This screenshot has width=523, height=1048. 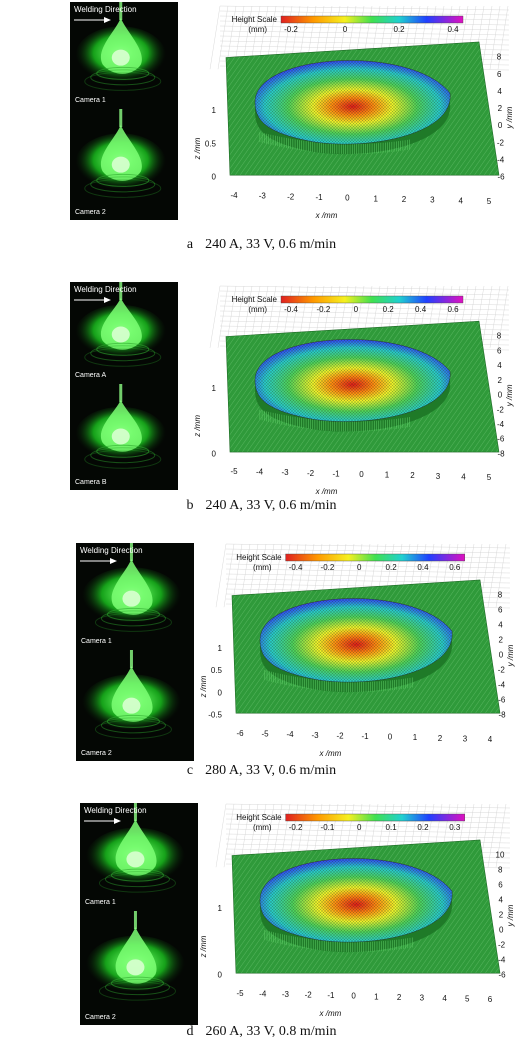 What do you see at coordinates (211, 143) in the screenshot?
I see `z-tick-label: 0.5` at bounding box center [211, 143].